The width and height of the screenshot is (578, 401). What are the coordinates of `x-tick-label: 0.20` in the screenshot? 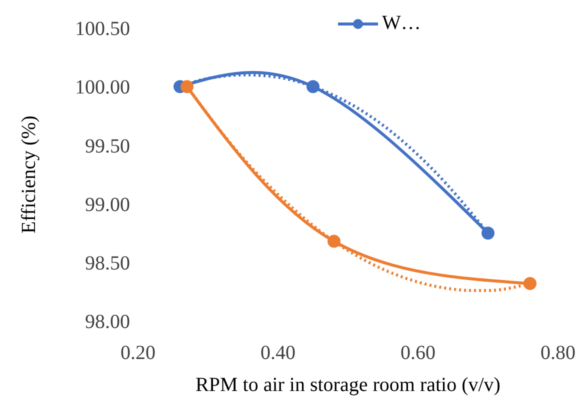 It's located at (138, 353).